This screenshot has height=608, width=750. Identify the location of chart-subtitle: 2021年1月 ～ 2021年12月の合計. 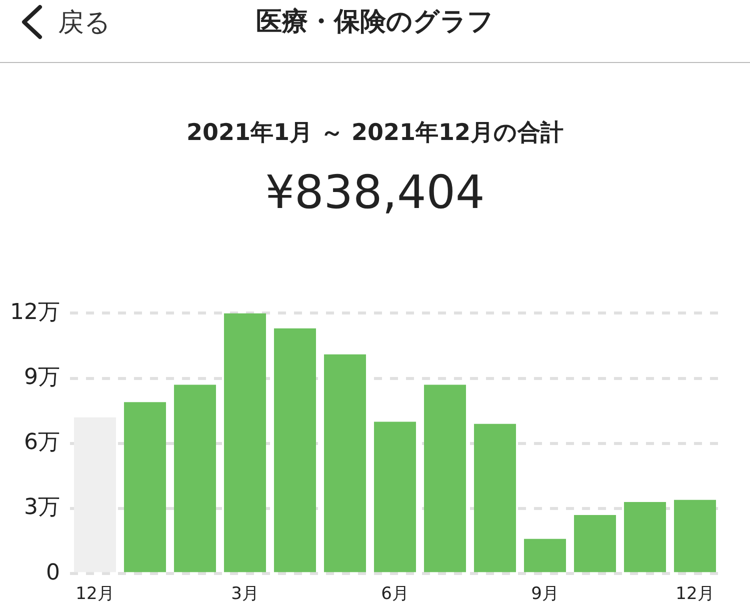
(375, 133).